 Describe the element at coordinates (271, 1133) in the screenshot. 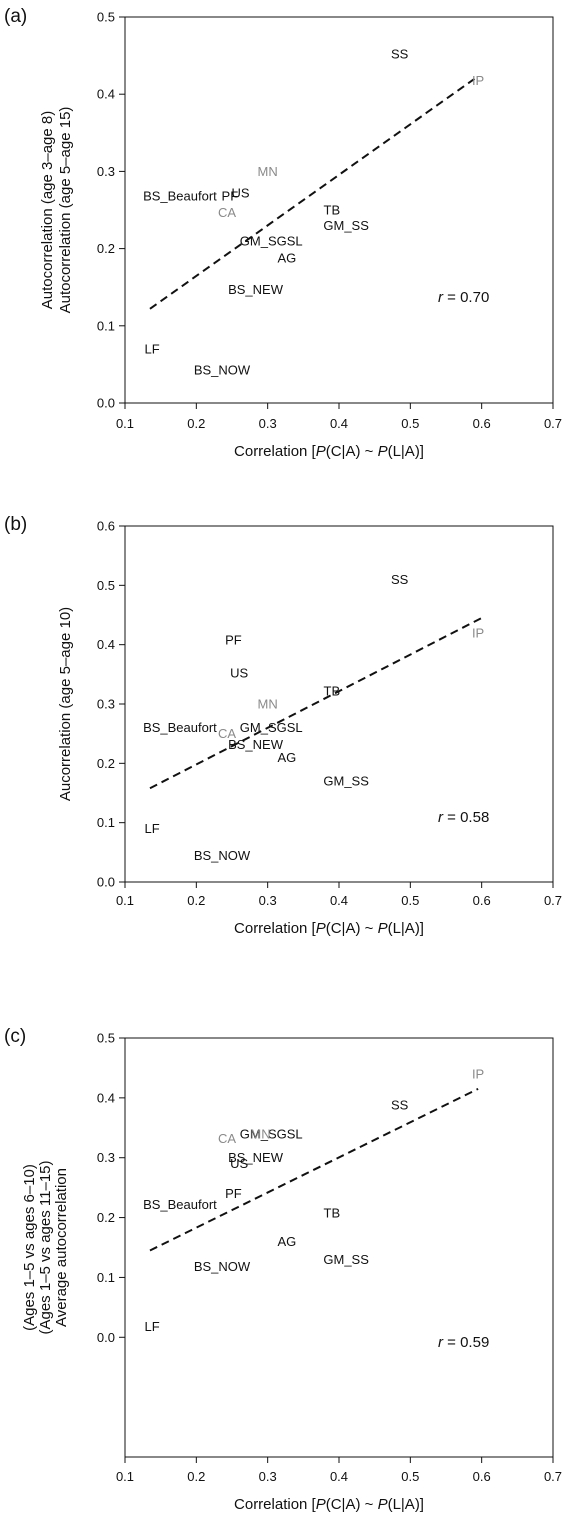

I see `point-label: GM_SGSL` at that location.